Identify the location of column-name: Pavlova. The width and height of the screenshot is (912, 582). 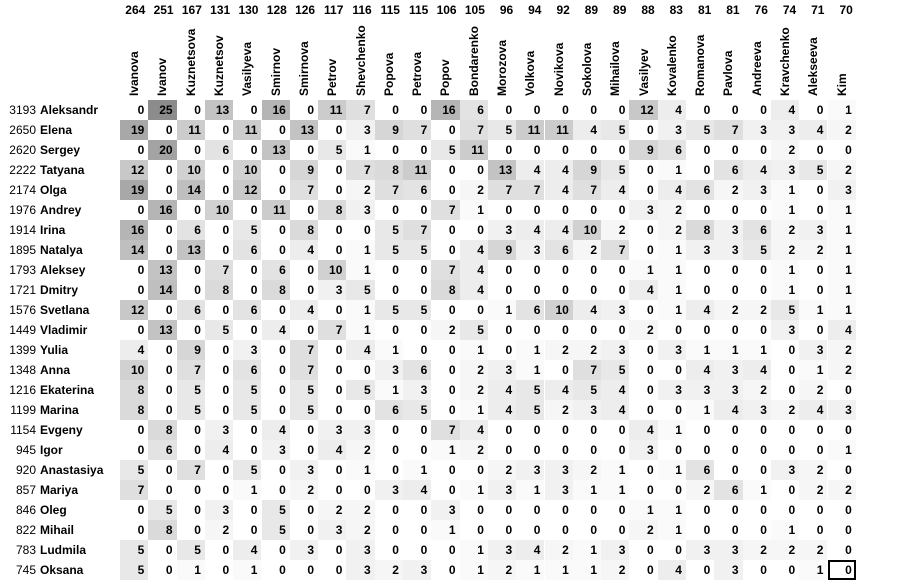
(728, 73).